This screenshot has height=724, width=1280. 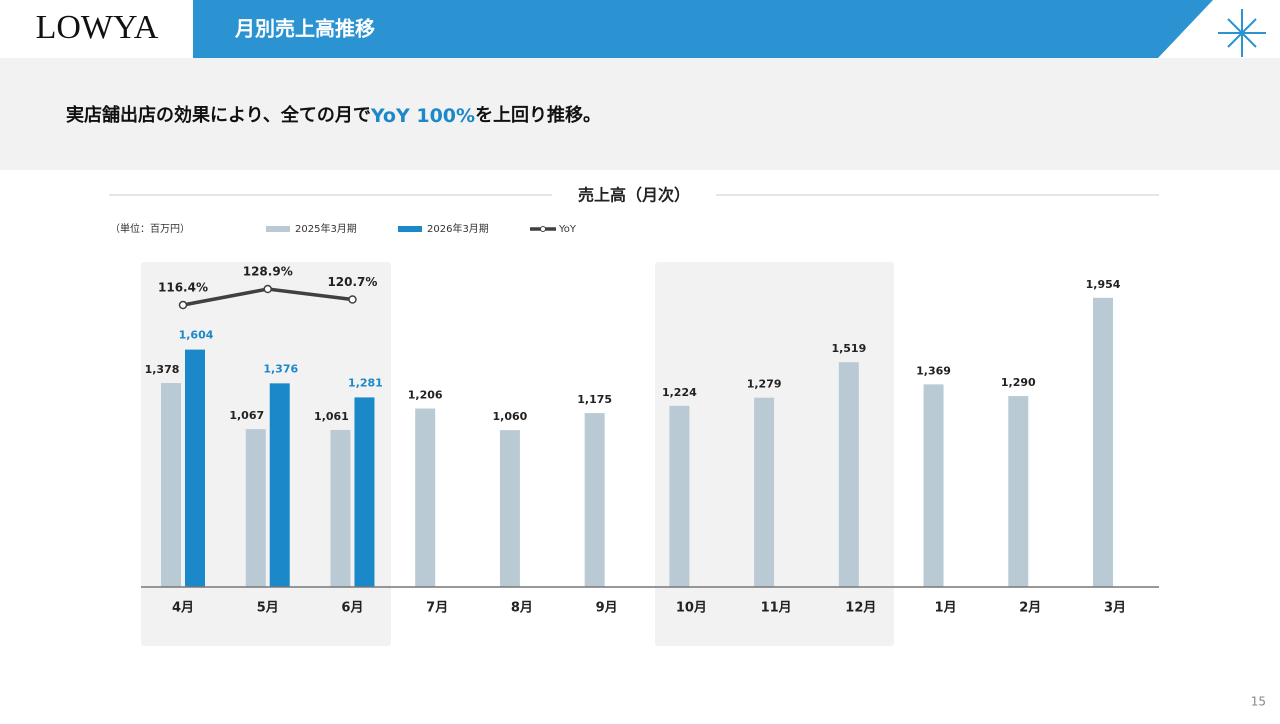 What do you see at coordinates (422, 116) in the screenshot?
I see `subtitle-highlight: YoY 100%` at bounding box center [422, 116].